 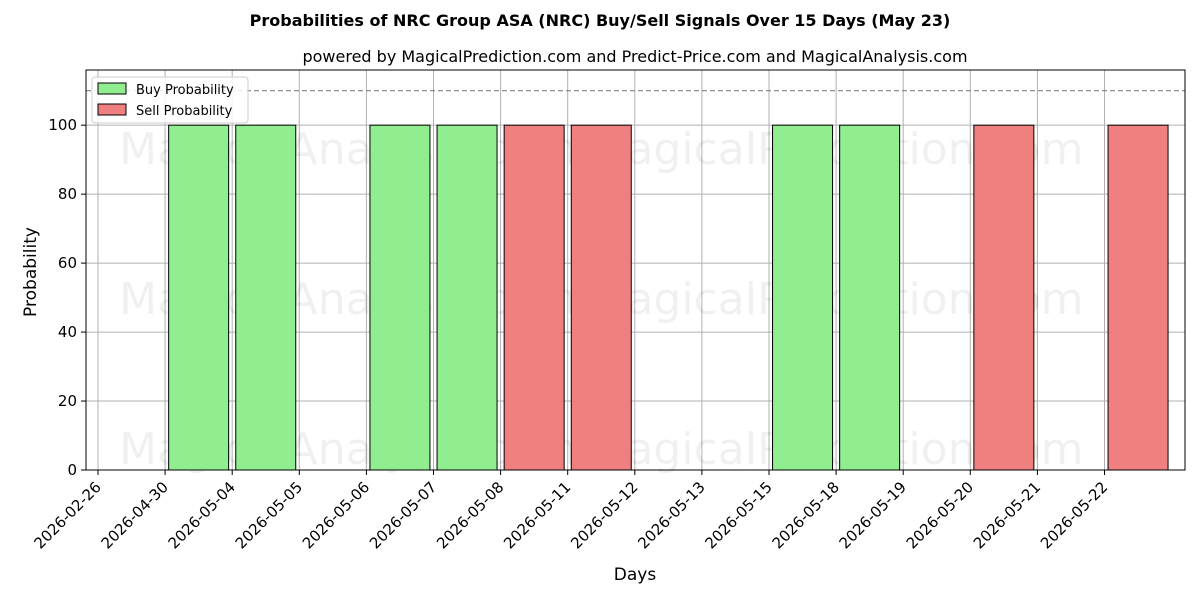 I want to click on y-tick-label: 40, so click(x=67, y=332).